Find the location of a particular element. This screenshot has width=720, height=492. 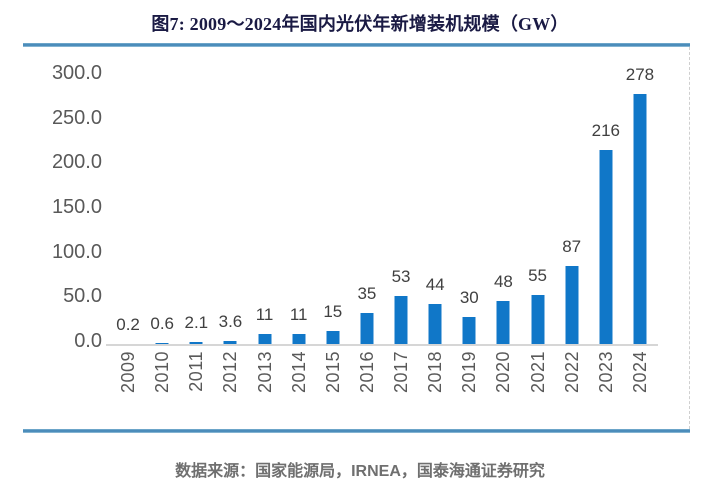

x-label-cell-2015: 2015 is located at coordinates (333, 388).